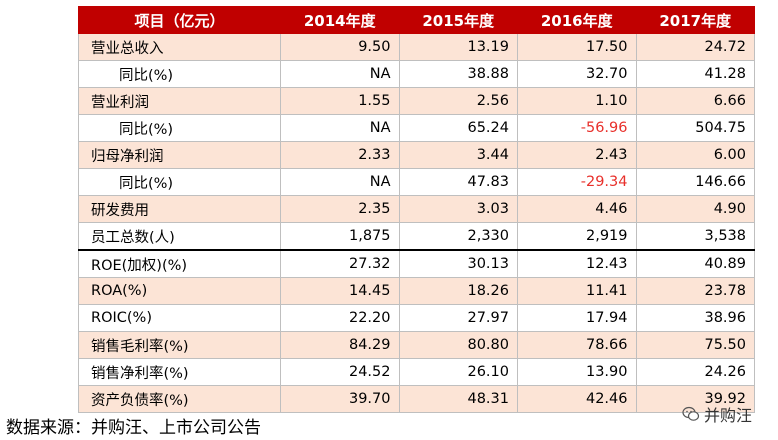 The width and height of the screenshot is (778, 440). Describe the element at coordinates (458, 47) in the screenshot. I see `table-cell: 13.19` at that location.